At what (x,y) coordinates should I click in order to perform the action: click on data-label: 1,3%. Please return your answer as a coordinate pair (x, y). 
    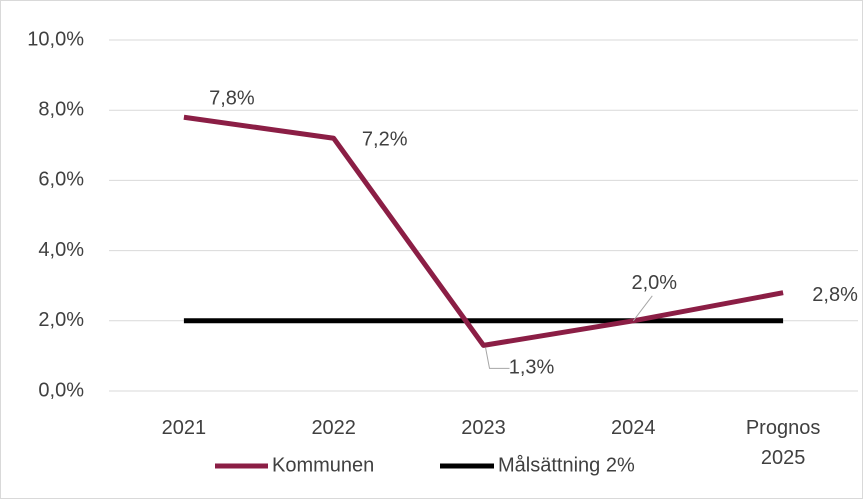
    Looking at the image, I should click on (532, 368).